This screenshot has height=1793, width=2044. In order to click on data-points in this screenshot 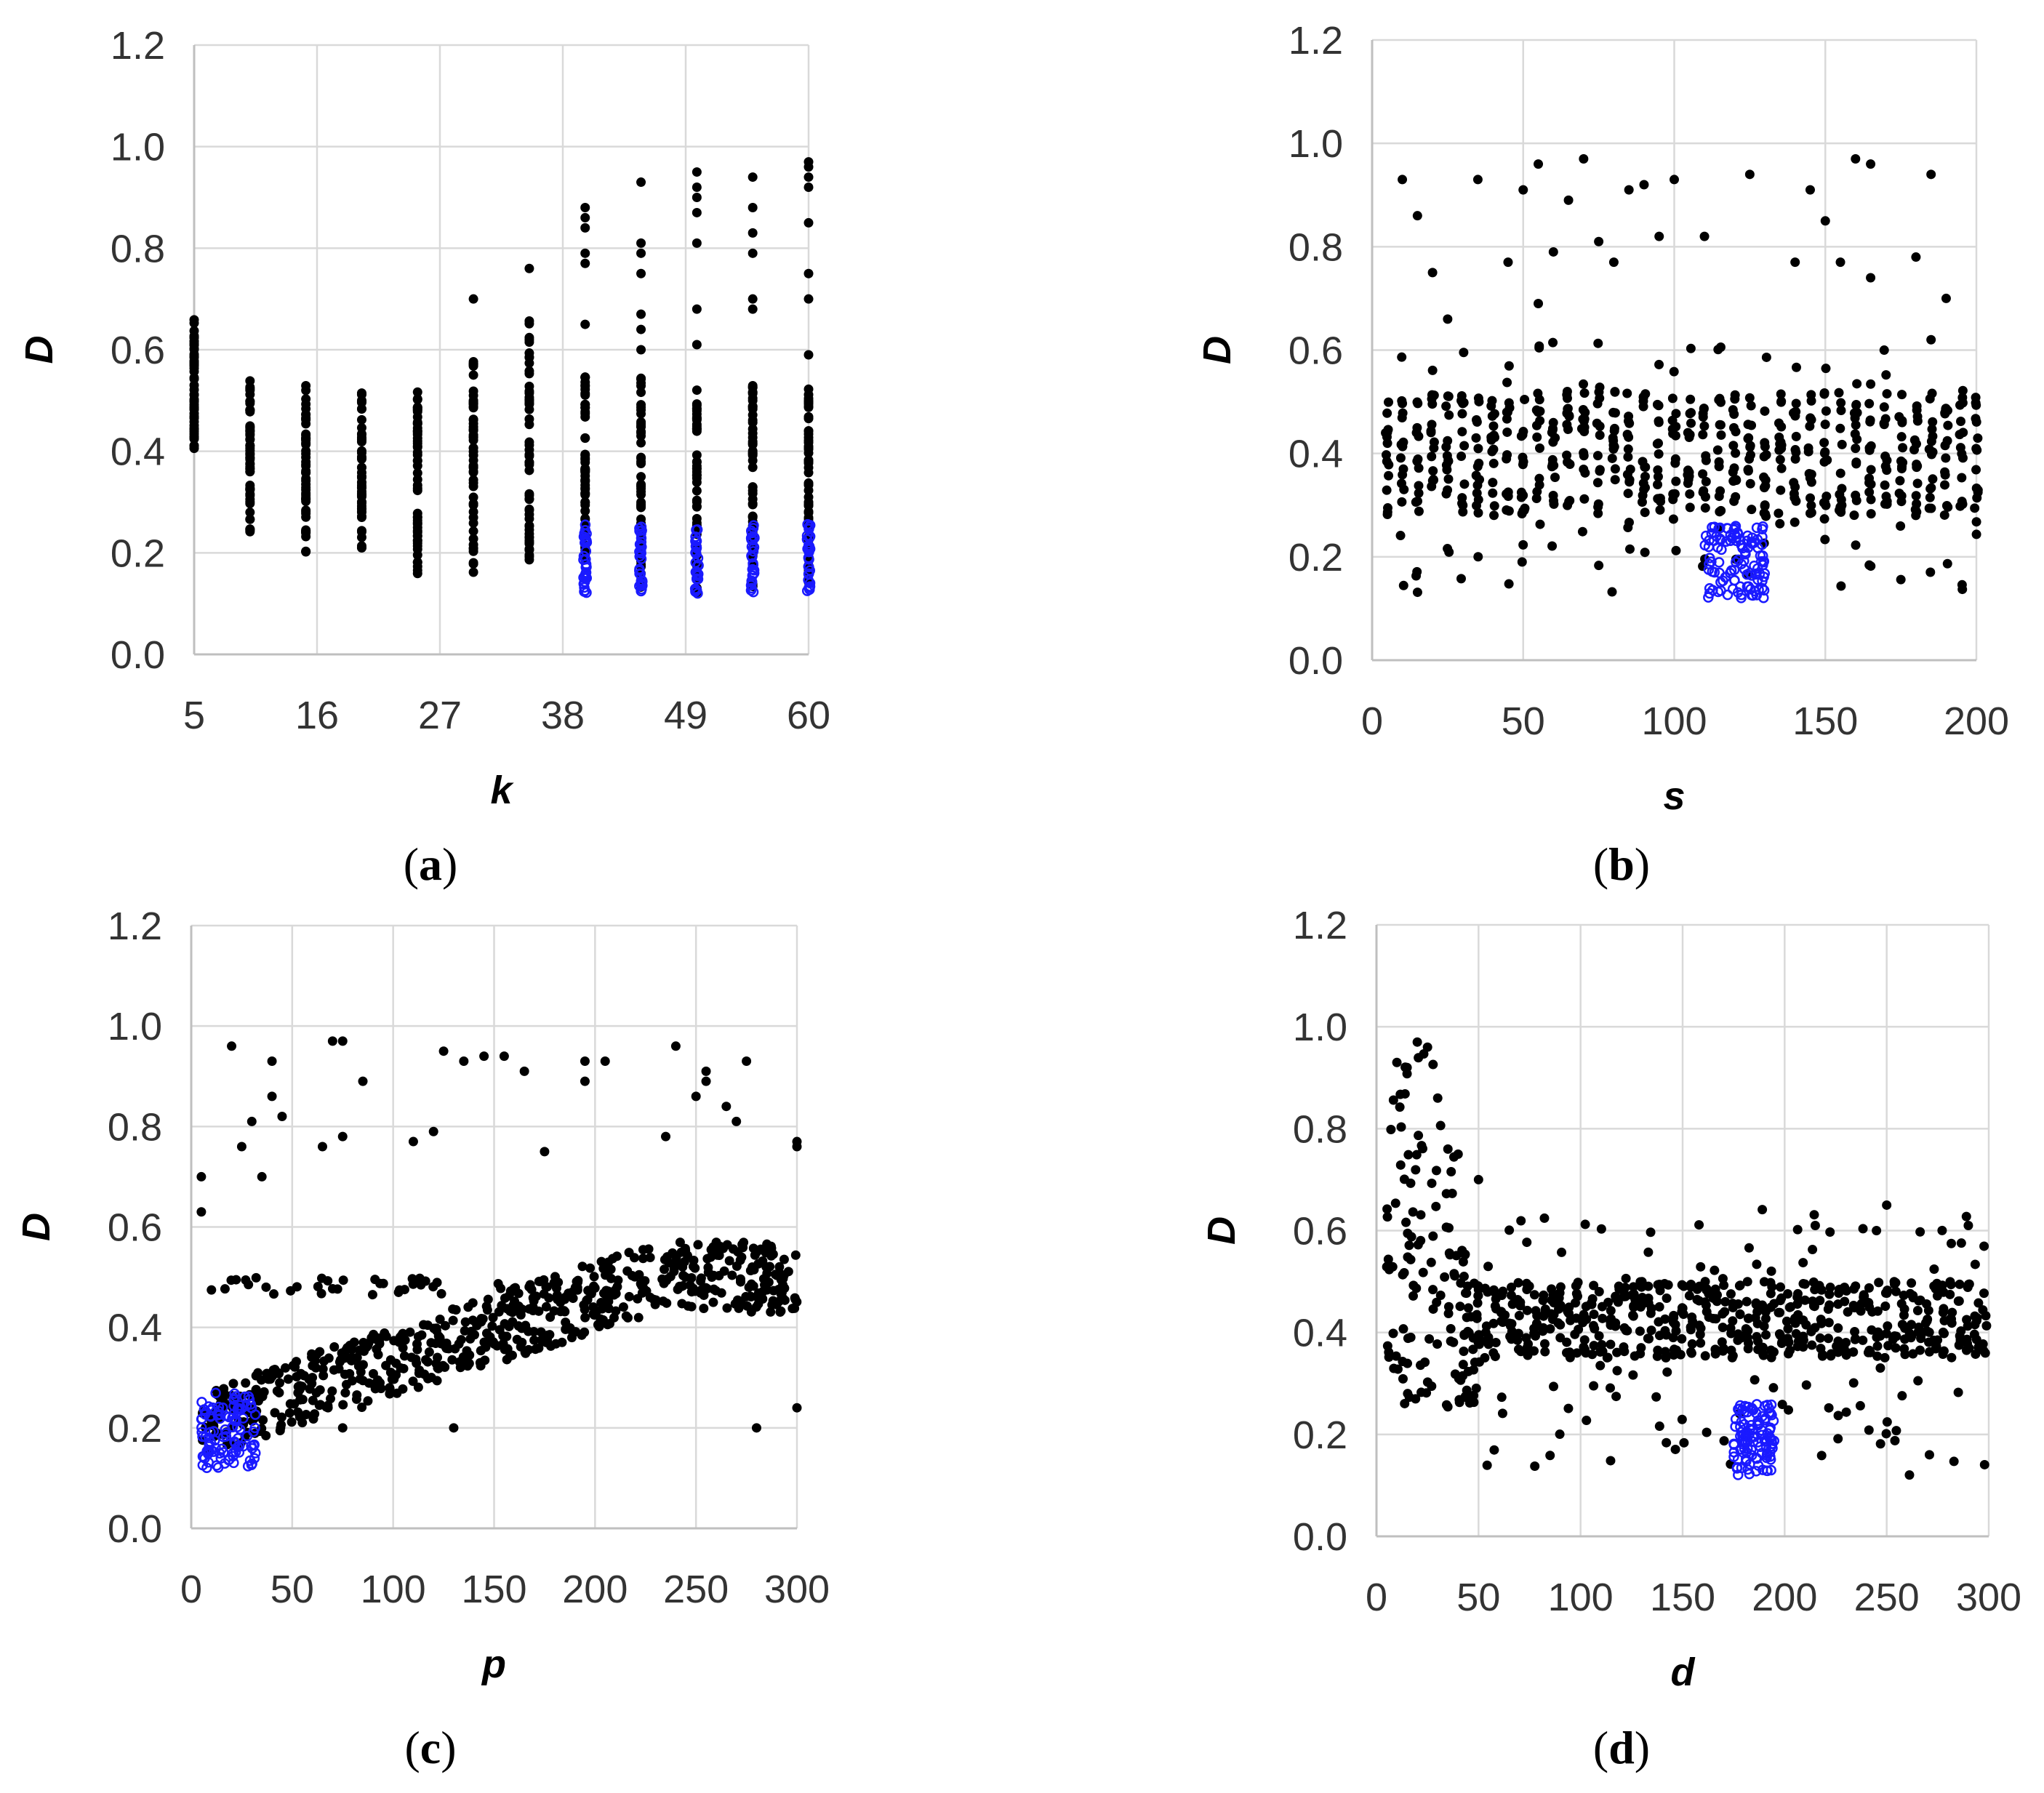, I will do `click(499, 1255)`.